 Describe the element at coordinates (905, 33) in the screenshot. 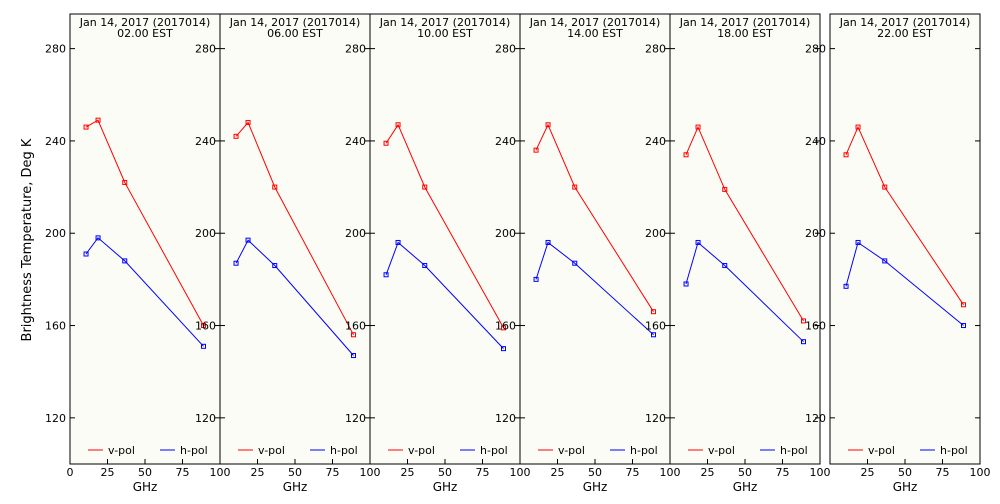

I see `panel-time-label: 22.00 EST` at that location.